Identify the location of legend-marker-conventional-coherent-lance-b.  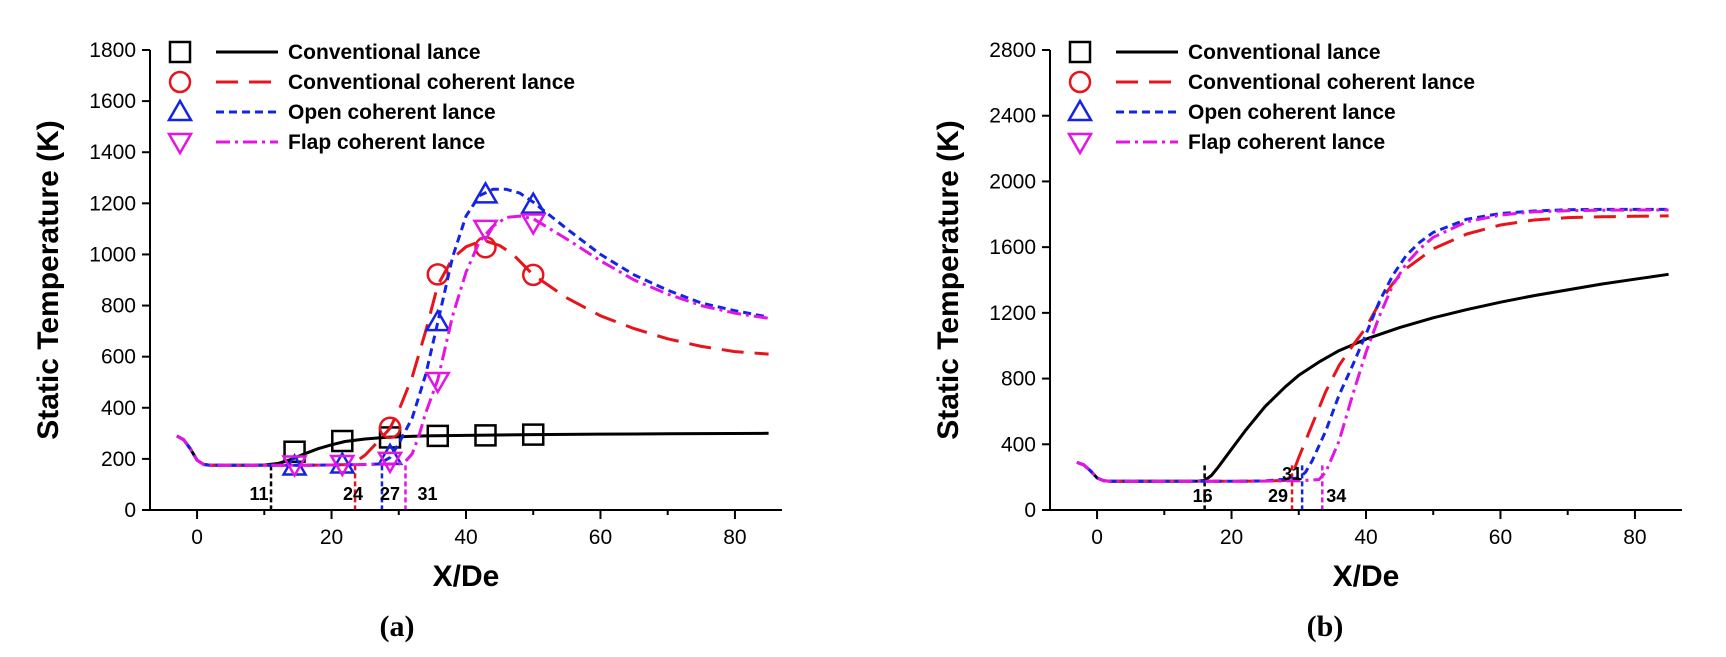
(1080, 82).